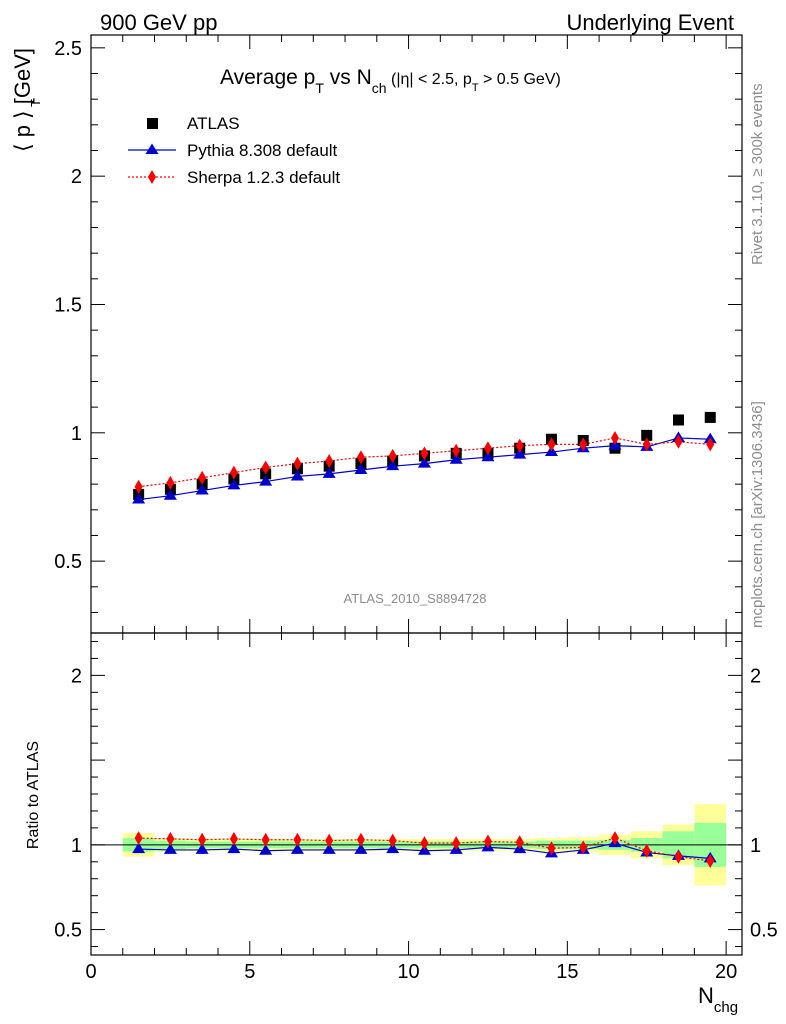 This screenshot has height=1024, width=786. Describe the element at coordinates (757, 174) in the screenshot. I see `rivet-label: Rivet 3.1.10, ≥ 300k events` at that location.